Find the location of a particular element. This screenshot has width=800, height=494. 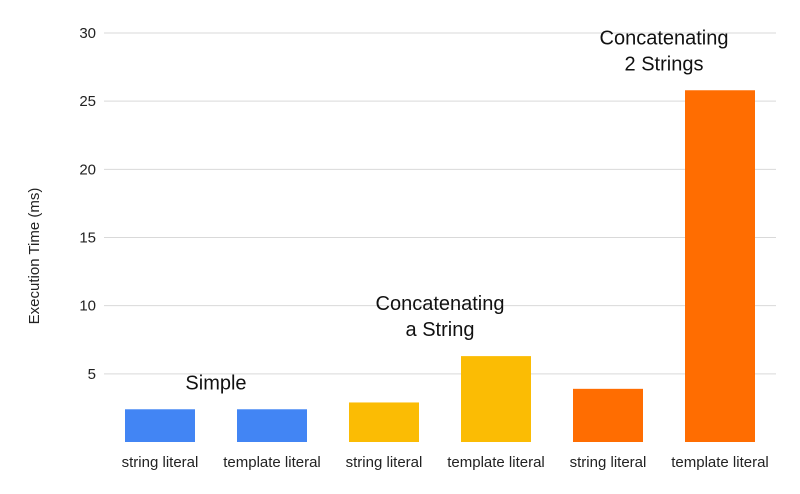

y-tick-label: 20 is located at coordinates (87, 169).